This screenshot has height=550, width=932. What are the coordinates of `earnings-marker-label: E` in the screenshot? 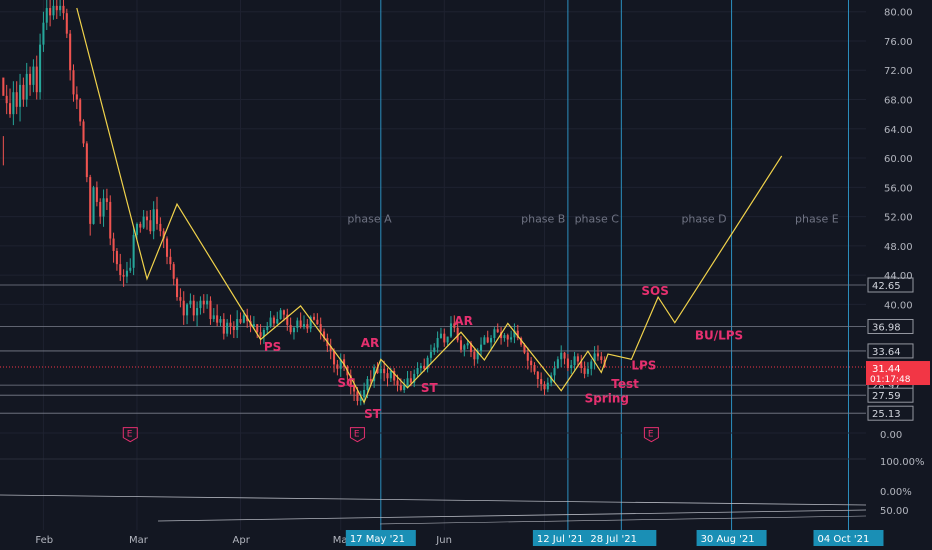 It's located at (130, 435).